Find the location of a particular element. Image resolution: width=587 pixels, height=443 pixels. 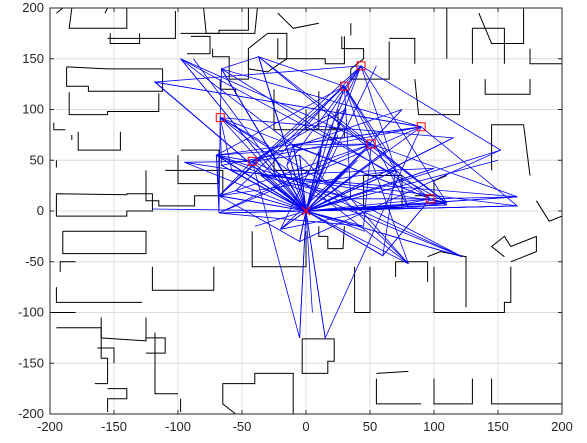

x-tick-label: 150 is located at coordinates (498, 426).